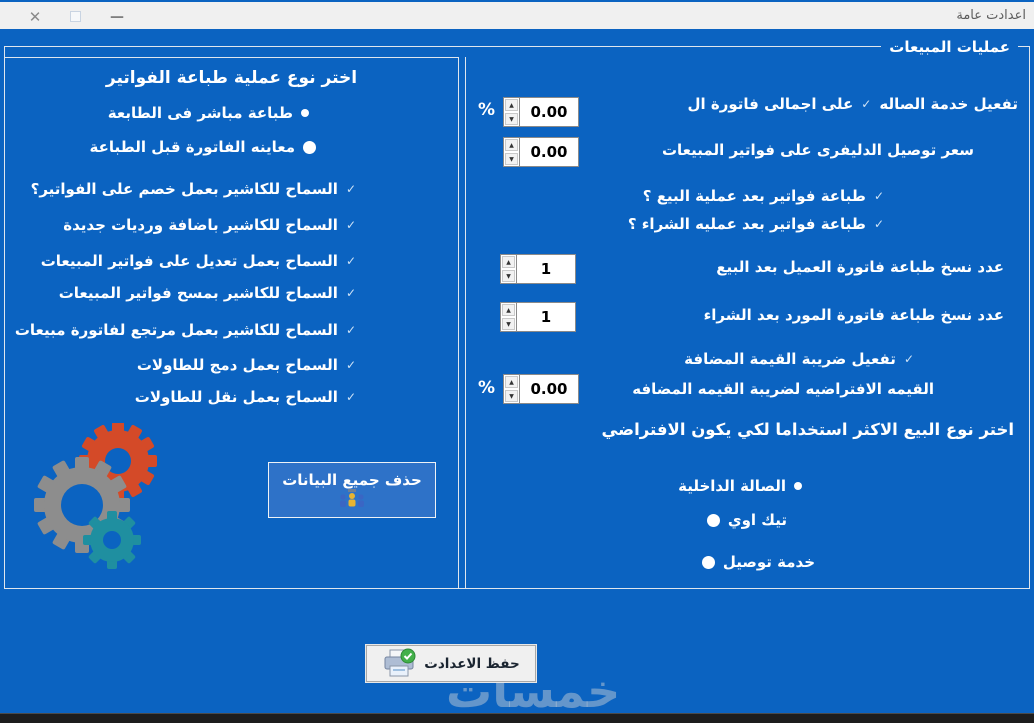 This screenshot has width=1034, height=723. I want to click on checkbox-print-after-sale: ✓ طباعة فواتير بعد عملية البيع ؟, so click(763, 196).